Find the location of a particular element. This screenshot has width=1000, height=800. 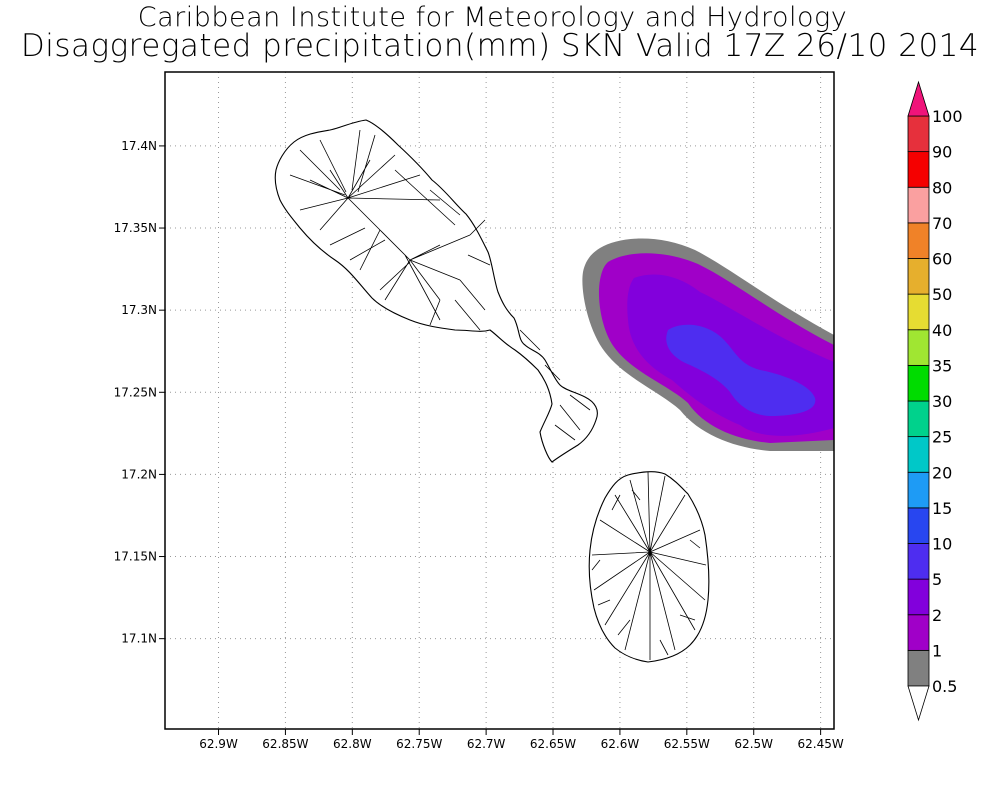

y-tick-label: 17.4N is located at coordinates (139, 146).